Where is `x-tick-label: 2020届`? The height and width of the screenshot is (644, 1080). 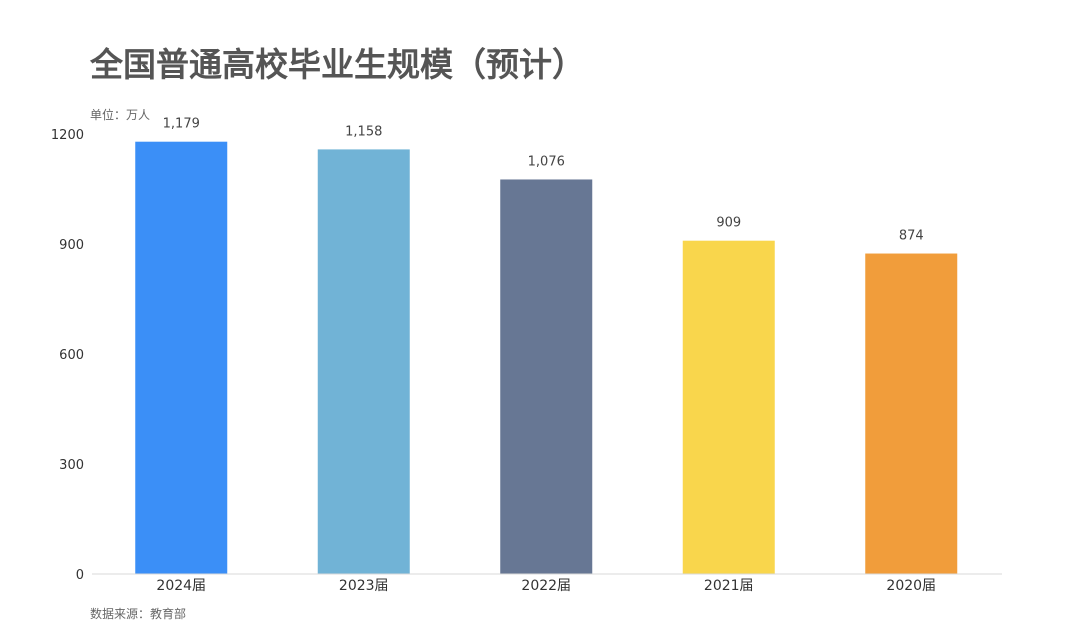 x-tick-label: 2020届 is located at coordinates (911, 586).